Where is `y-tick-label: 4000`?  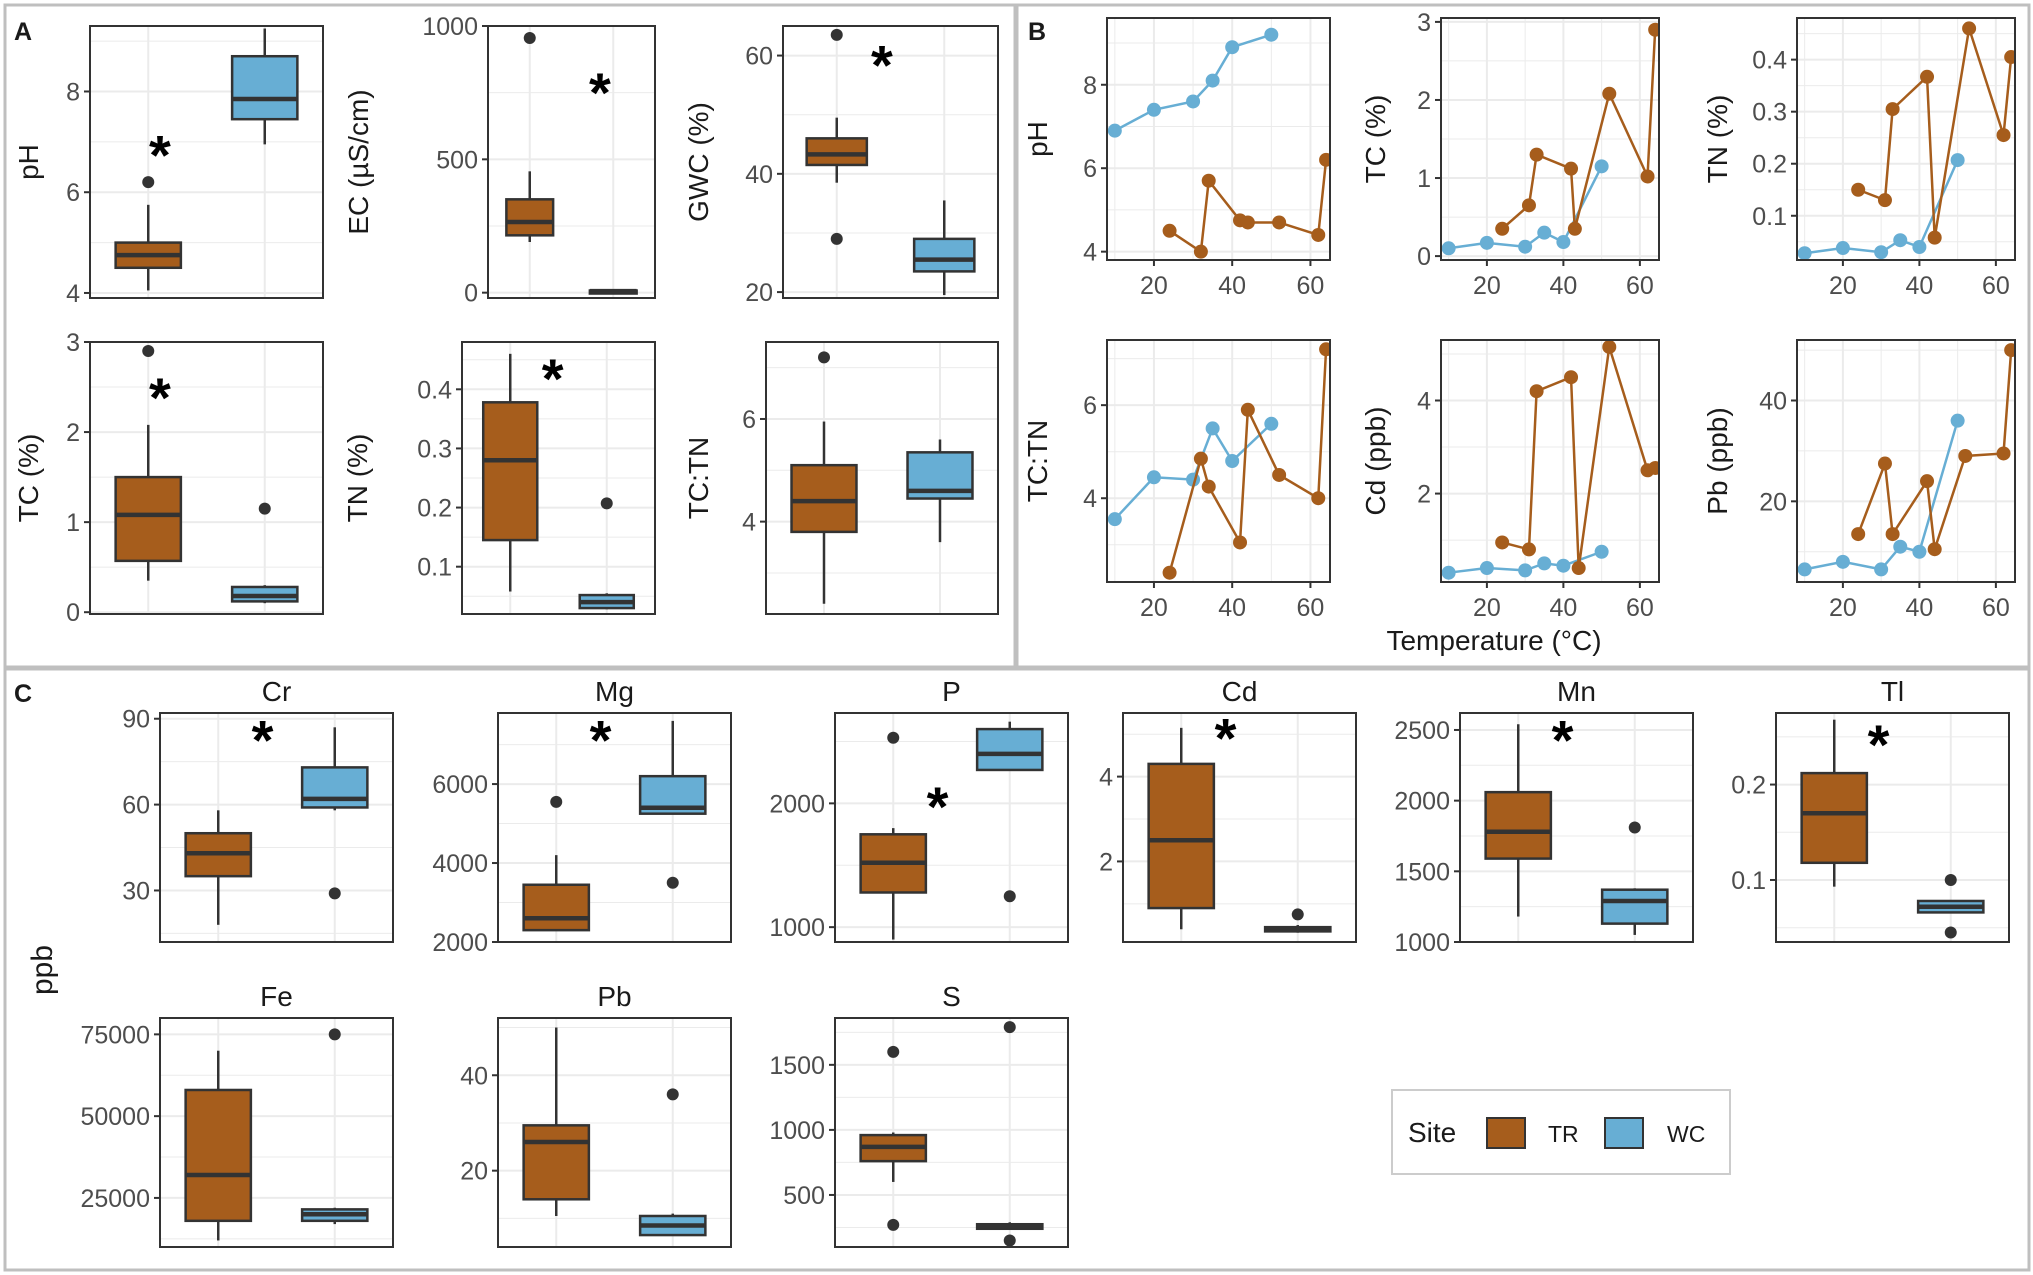 y-tick-label: 4000 is located at coordinates (460, 864).